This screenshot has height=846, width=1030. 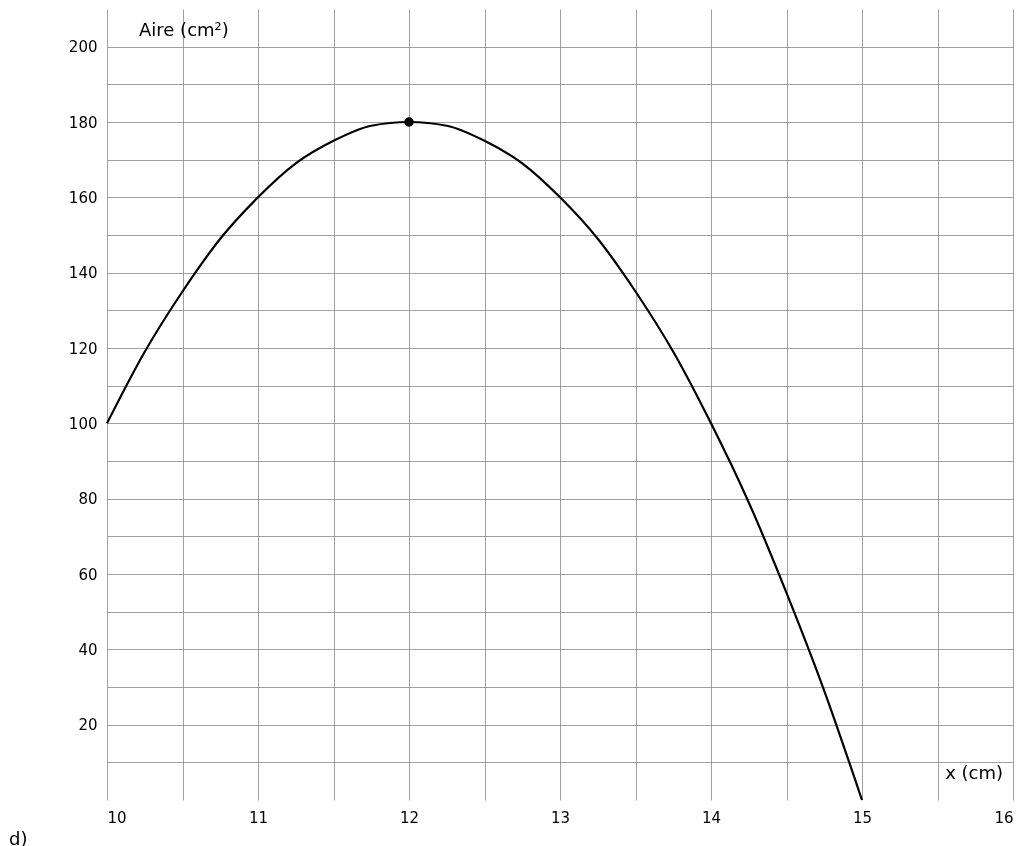 I want to click on x-tick-label: 14, so click(x=711, y=817).